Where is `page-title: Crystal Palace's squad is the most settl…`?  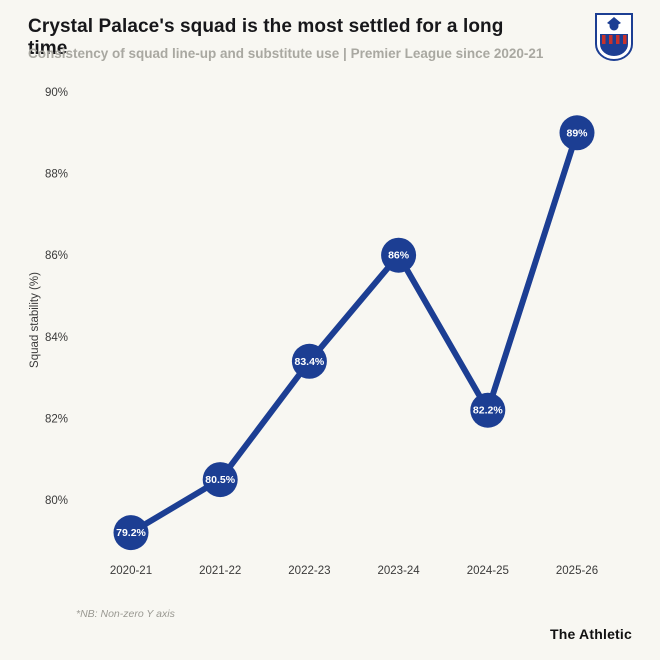 page-title: Crystal Palace's squad is the most settl… is located at coordinates (266, 37).